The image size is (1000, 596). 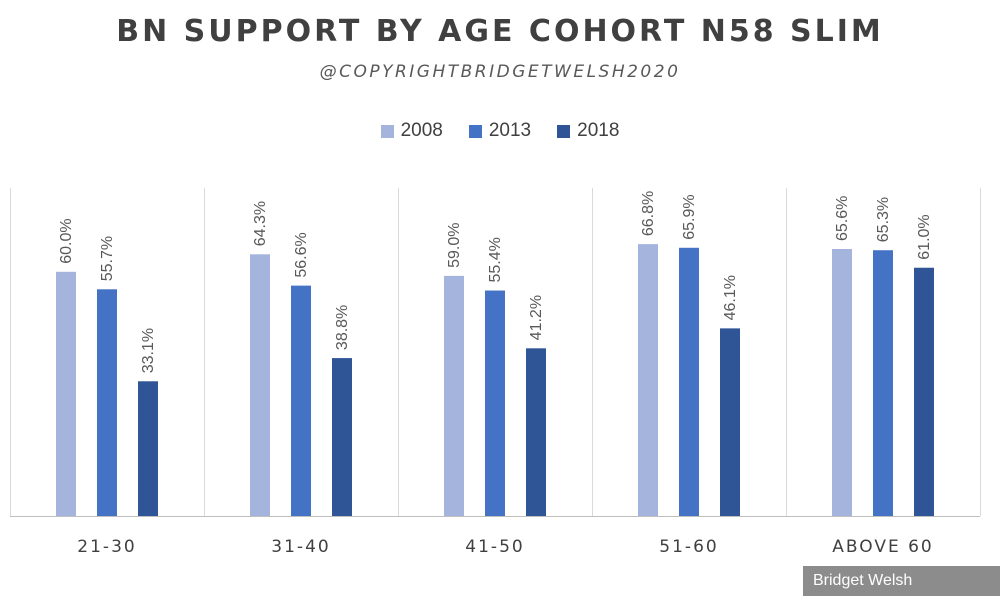 I want to click on legend-item-2018: 2018, so click(x=588, y=131).